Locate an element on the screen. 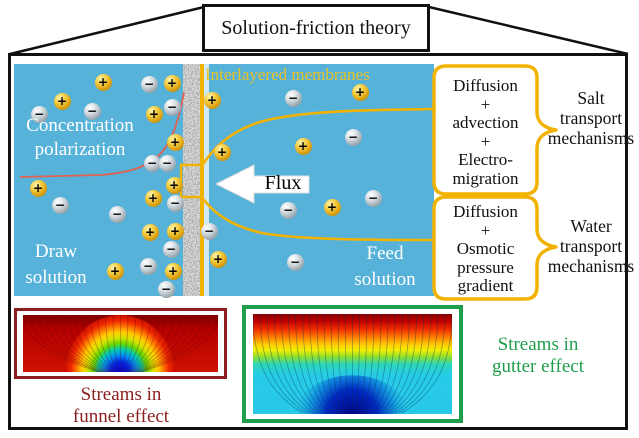 Image resolution: width=639 pixels, height=438 pixels. flux-label: Flux is located at coordinates (283, 183).